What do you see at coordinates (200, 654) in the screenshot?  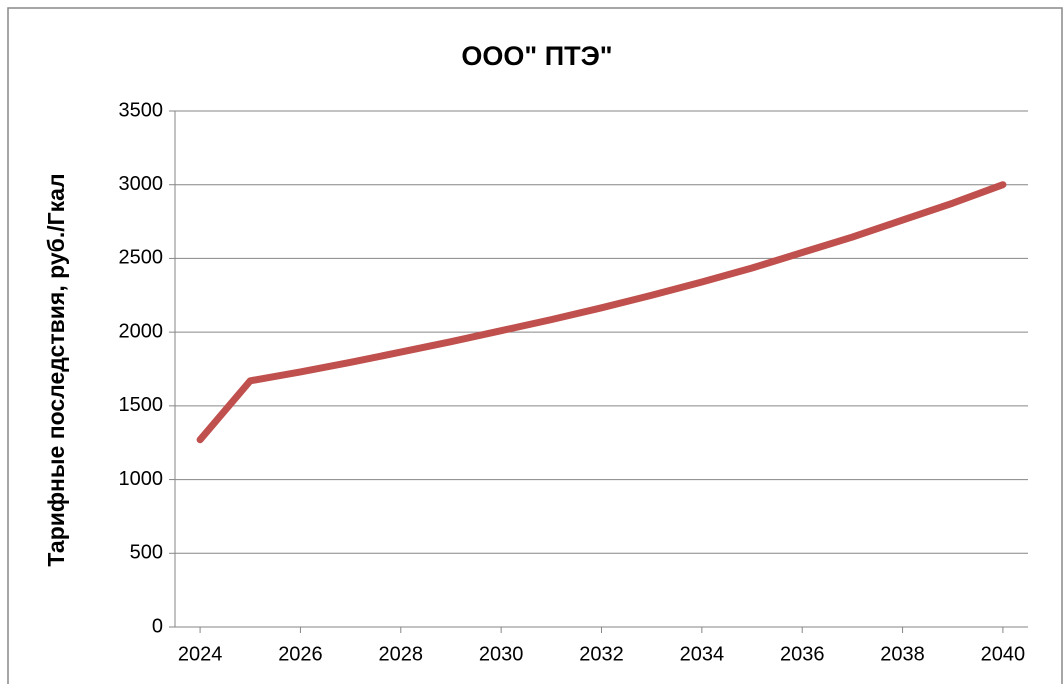 I see `x-tick-label: 2024` at bounding box center [200, 654].